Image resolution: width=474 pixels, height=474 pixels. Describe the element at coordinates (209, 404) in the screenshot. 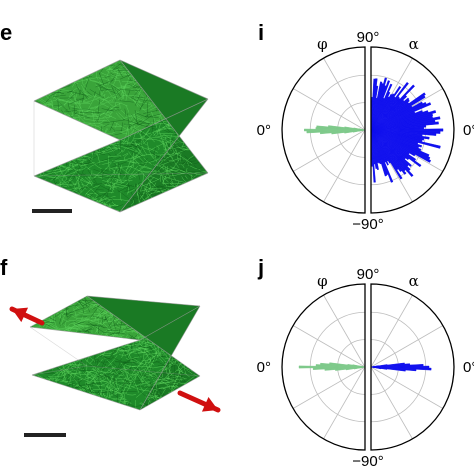

I see `stretch-arrow-right-head` at that location.